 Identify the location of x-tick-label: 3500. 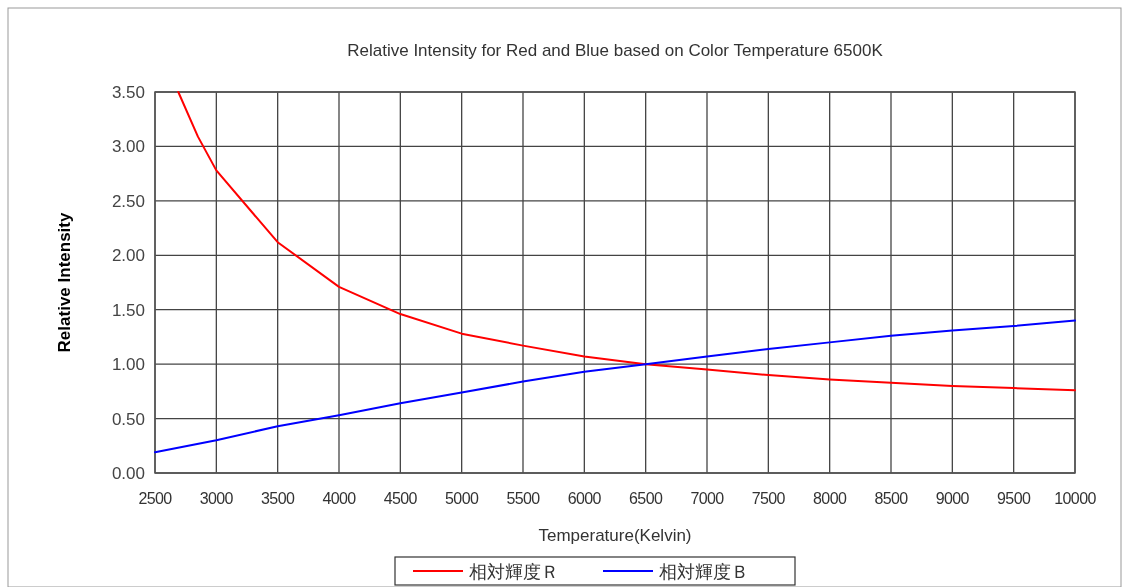
(278, 498).